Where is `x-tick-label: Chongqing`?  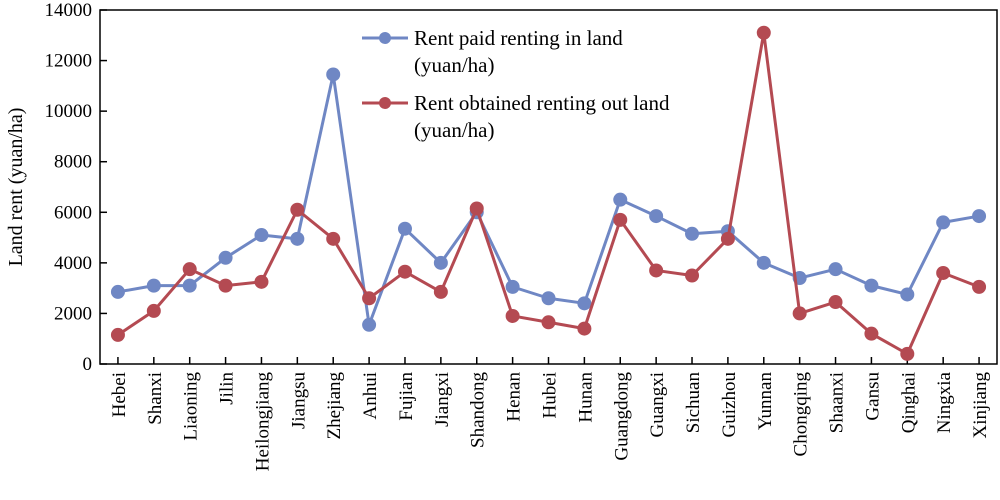 x-tick-label: Chongqing is located at coordinates (801, 414).